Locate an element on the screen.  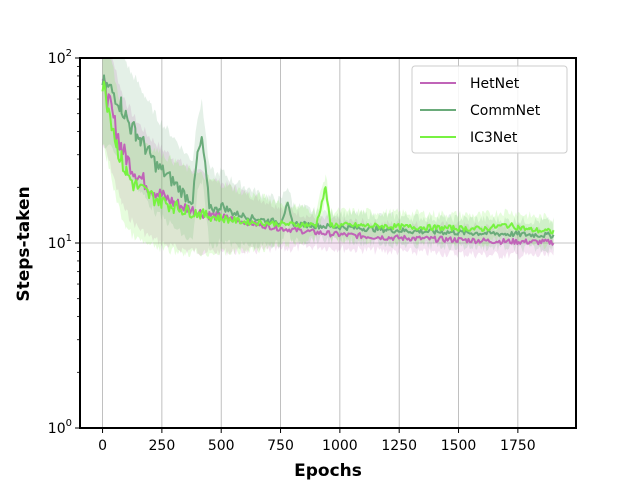
x-tick-label: 0 is located at coordinates (102, 446).